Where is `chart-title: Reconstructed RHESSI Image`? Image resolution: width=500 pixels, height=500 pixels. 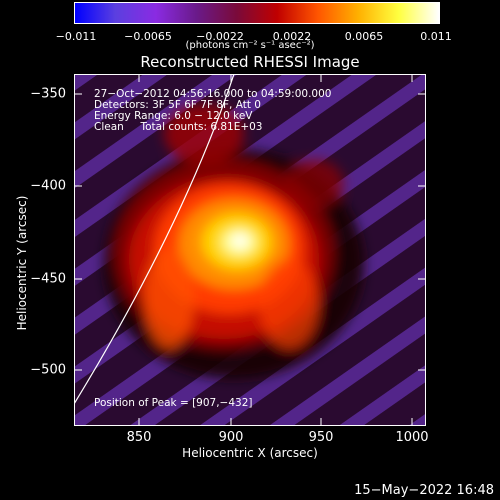
chart-title: Reconstructed RHESSI Image is located at coordinates (250, 62).